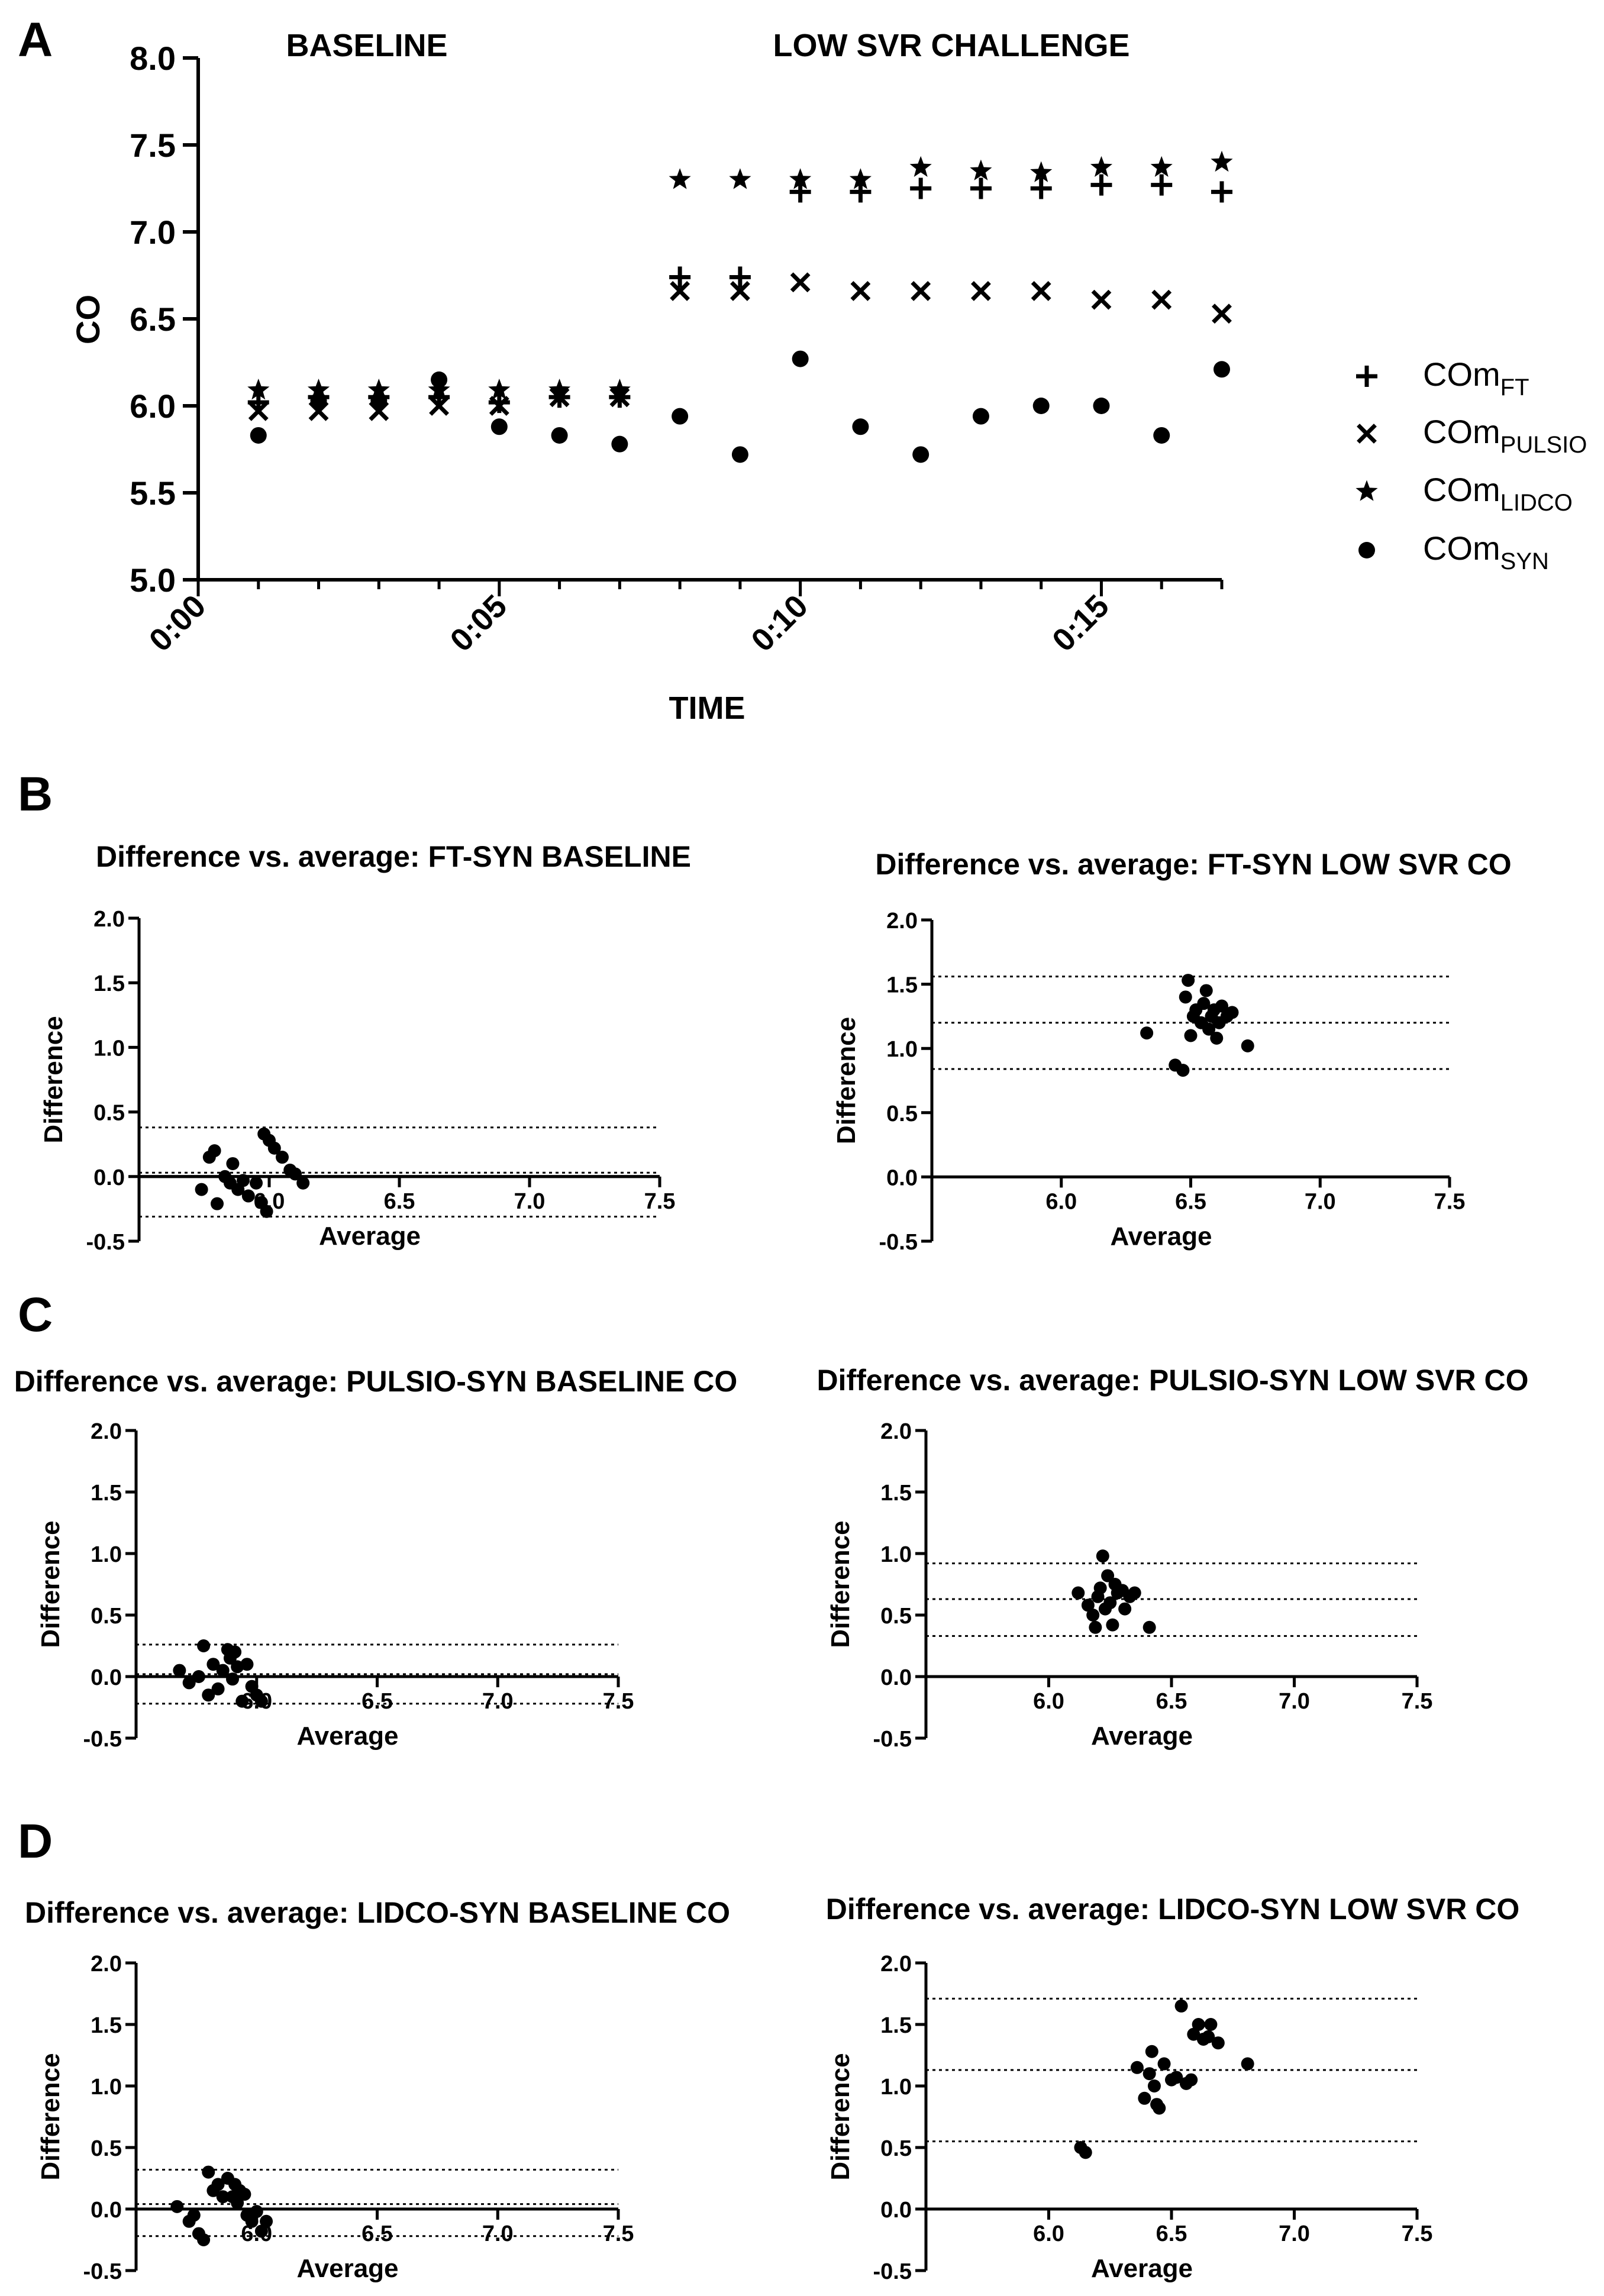 The height and width of the screenshot is (2296, 1604). I want to click on legend-marker, so click(1367, 434).